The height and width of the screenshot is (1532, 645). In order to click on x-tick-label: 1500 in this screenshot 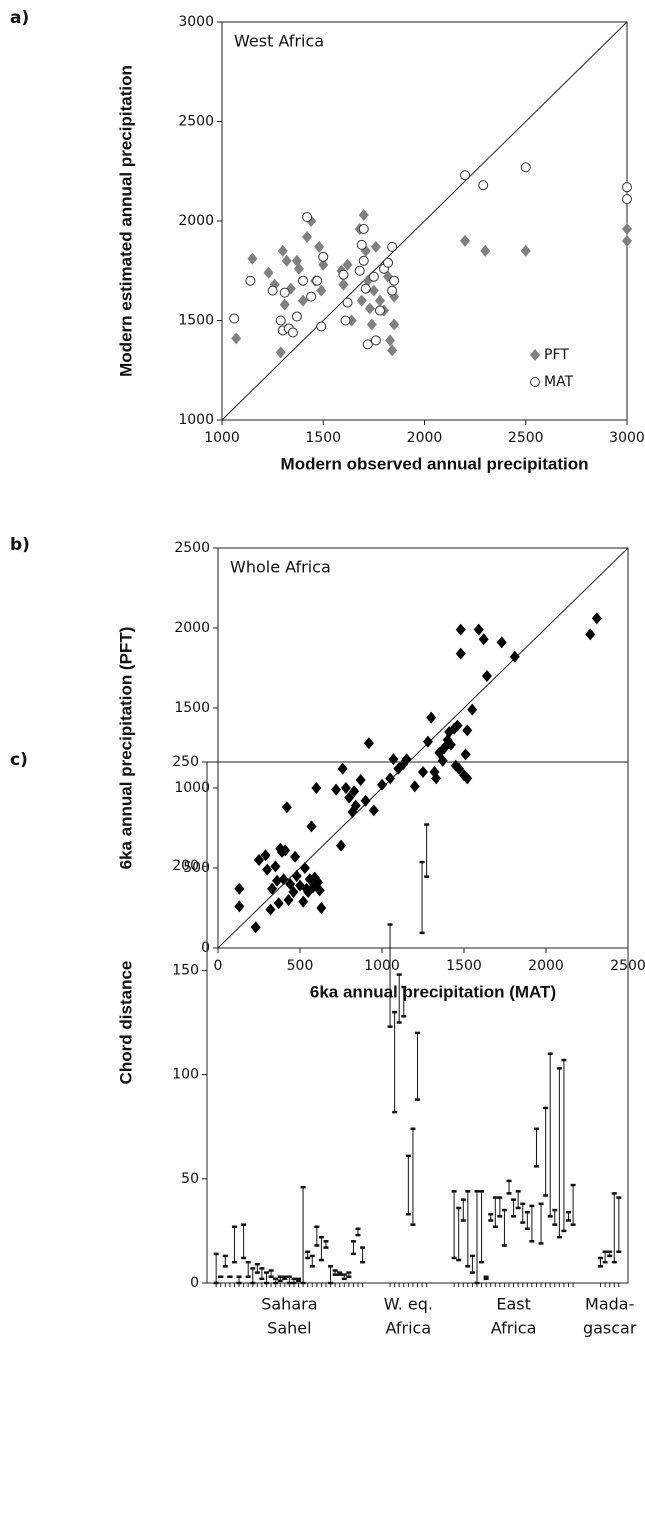, I will do `click(323, 438)`.